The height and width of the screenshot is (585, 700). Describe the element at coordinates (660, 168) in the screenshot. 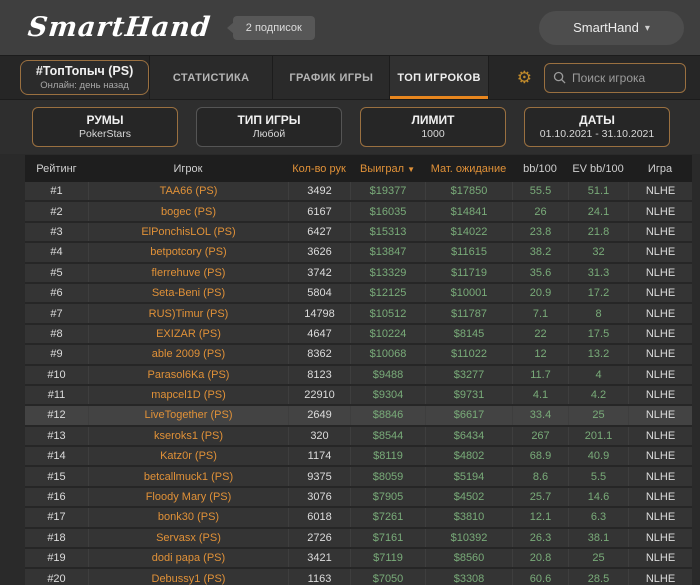

I see `column-header-game: Игра` at that location.